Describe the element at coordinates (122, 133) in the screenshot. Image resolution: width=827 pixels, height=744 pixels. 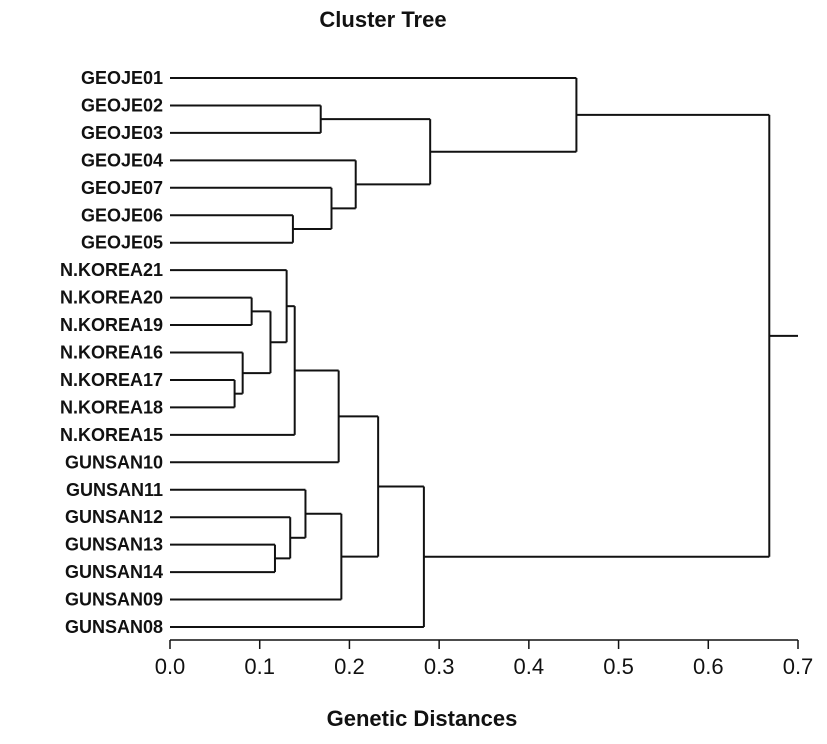
I see `leaf-label: GEOJE03` at that location.